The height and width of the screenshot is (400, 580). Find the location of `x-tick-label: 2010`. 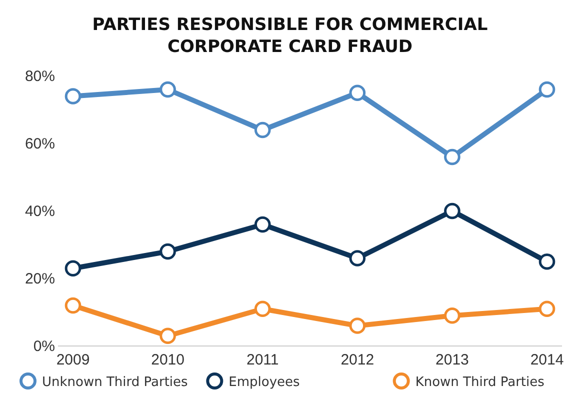

x-tick-label: 2010 is located at coordinates (167, 360).